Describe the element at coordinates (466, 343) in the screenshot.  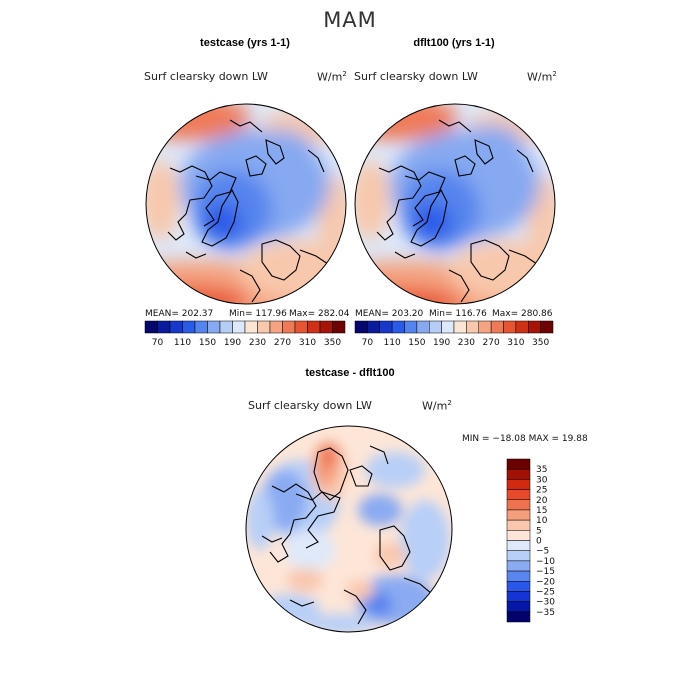
I see `colorbar-dflt100-tick-label: 230` at that location.